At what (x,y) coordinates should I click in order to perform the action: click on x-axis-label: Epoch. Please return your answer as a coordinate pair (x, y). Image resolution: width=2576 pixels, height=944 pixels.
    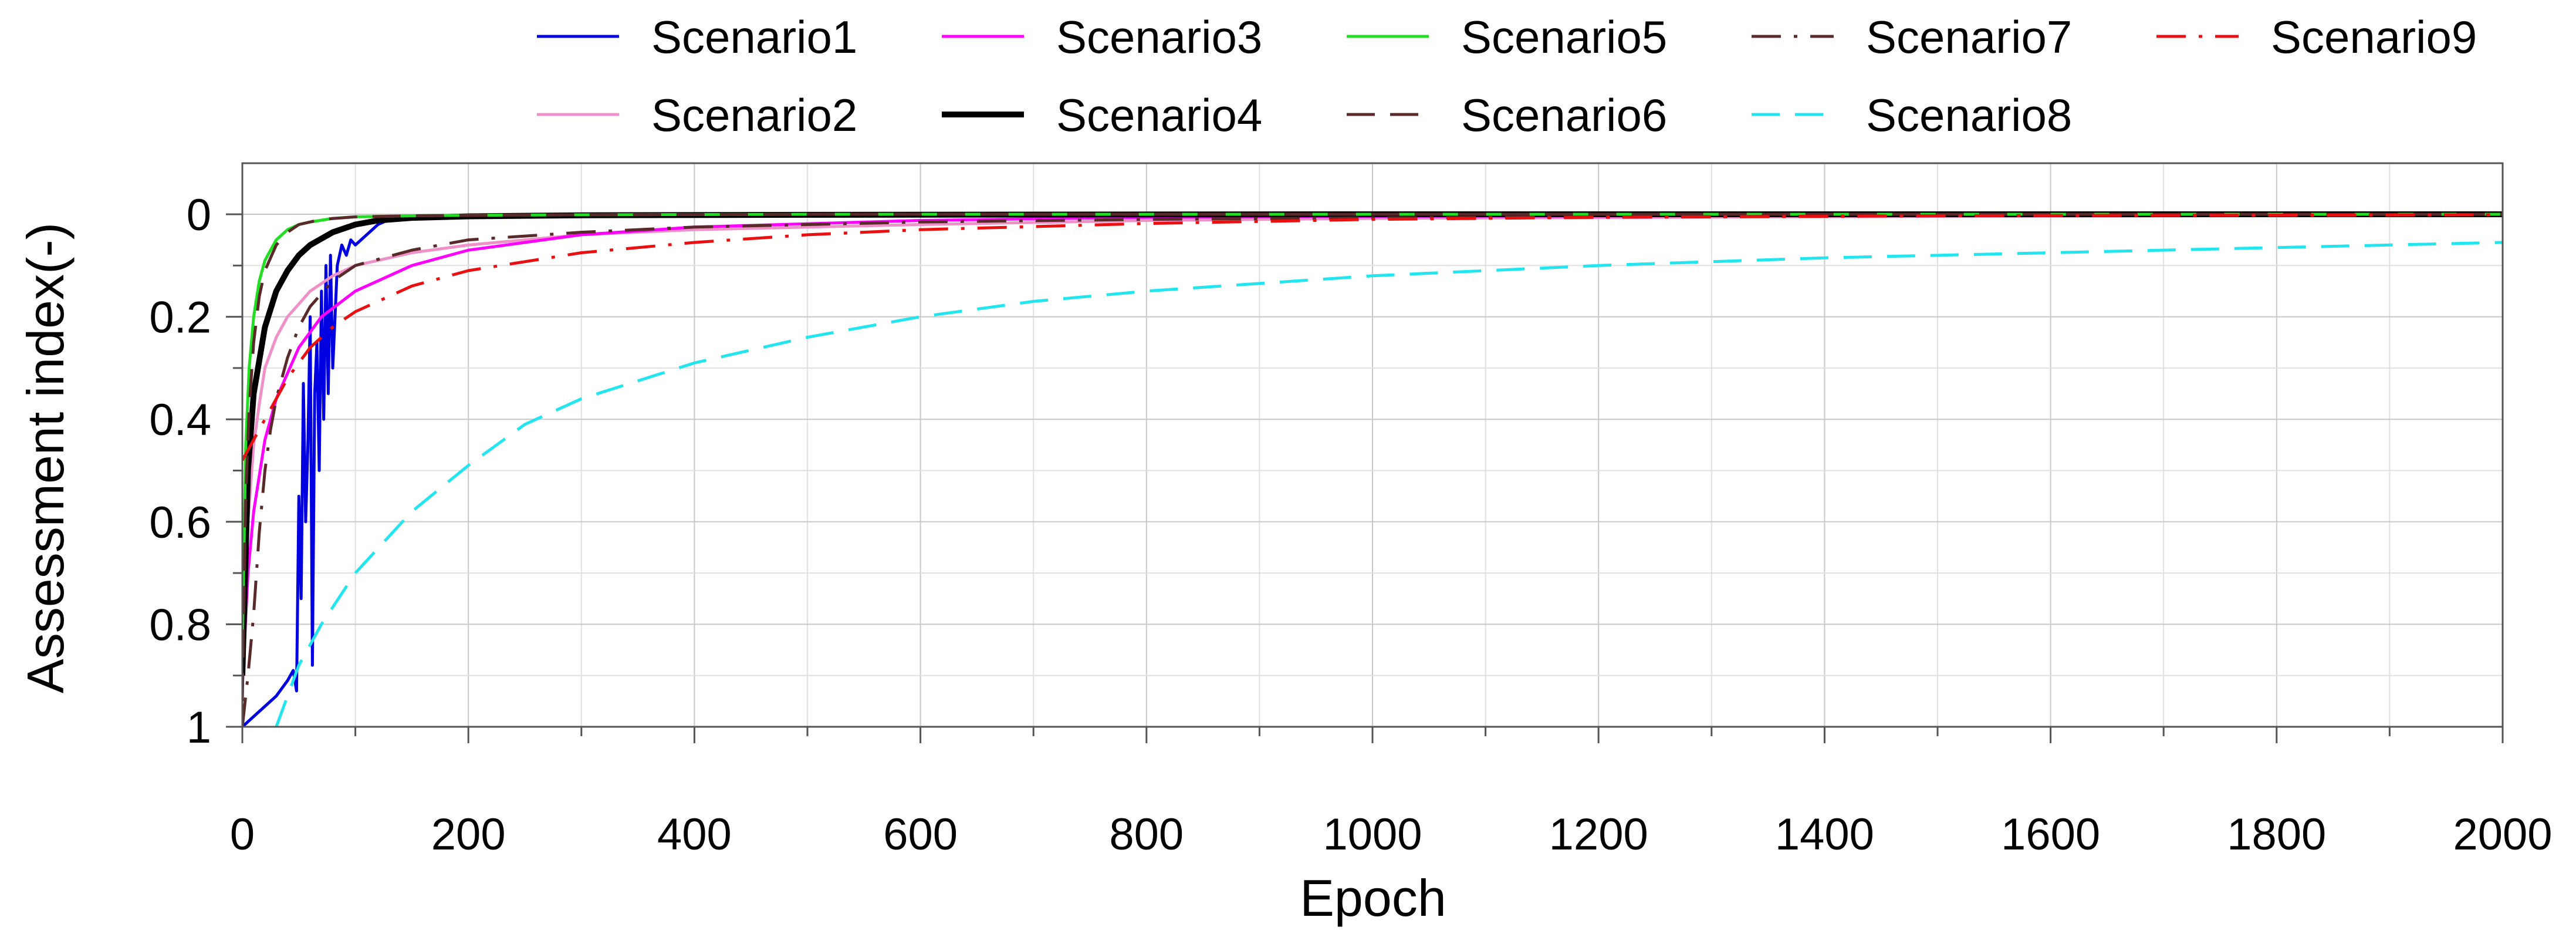
    Looking at the image, I should click on (1373, 898).